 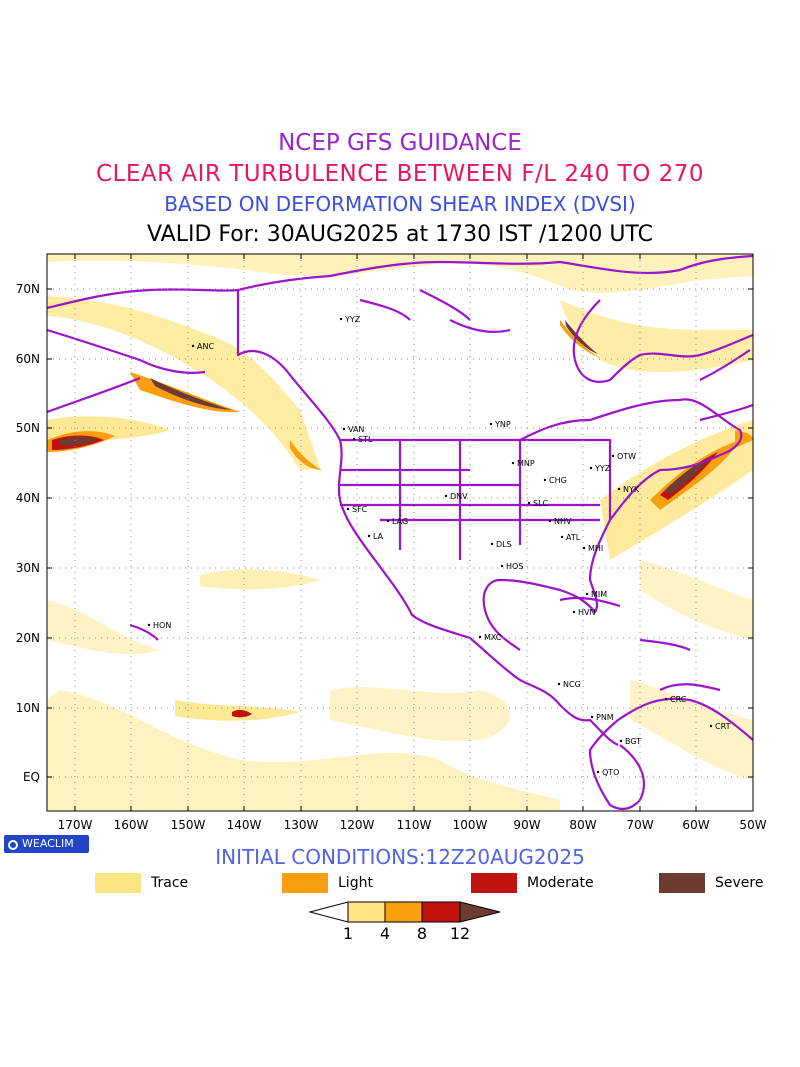 I want to click on station-label: LAG, so click(x=400, y=521).